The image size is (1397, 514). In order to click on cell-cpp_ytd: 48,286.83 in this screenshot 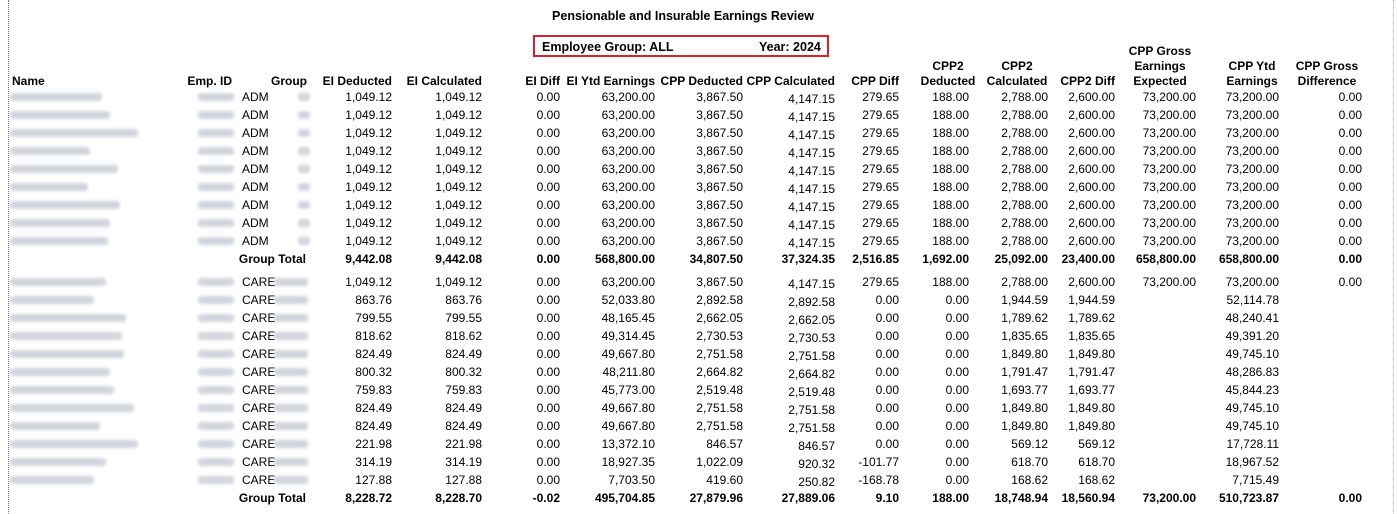, I will do `click(1252, 372)`.